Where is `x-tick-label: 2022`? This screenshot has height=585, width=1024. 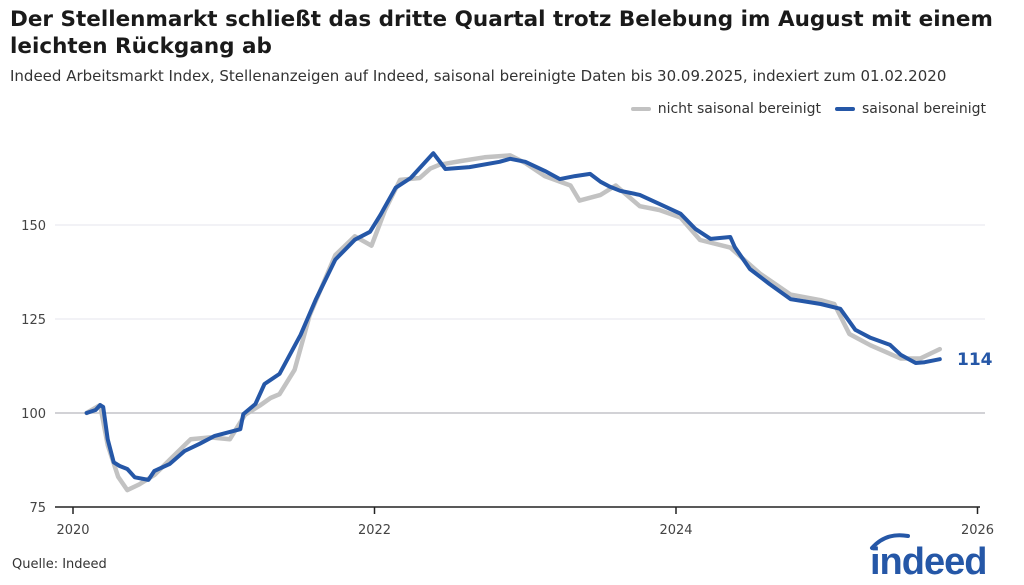
x-tick-label: 2022 is located at coordinates (374, 530).